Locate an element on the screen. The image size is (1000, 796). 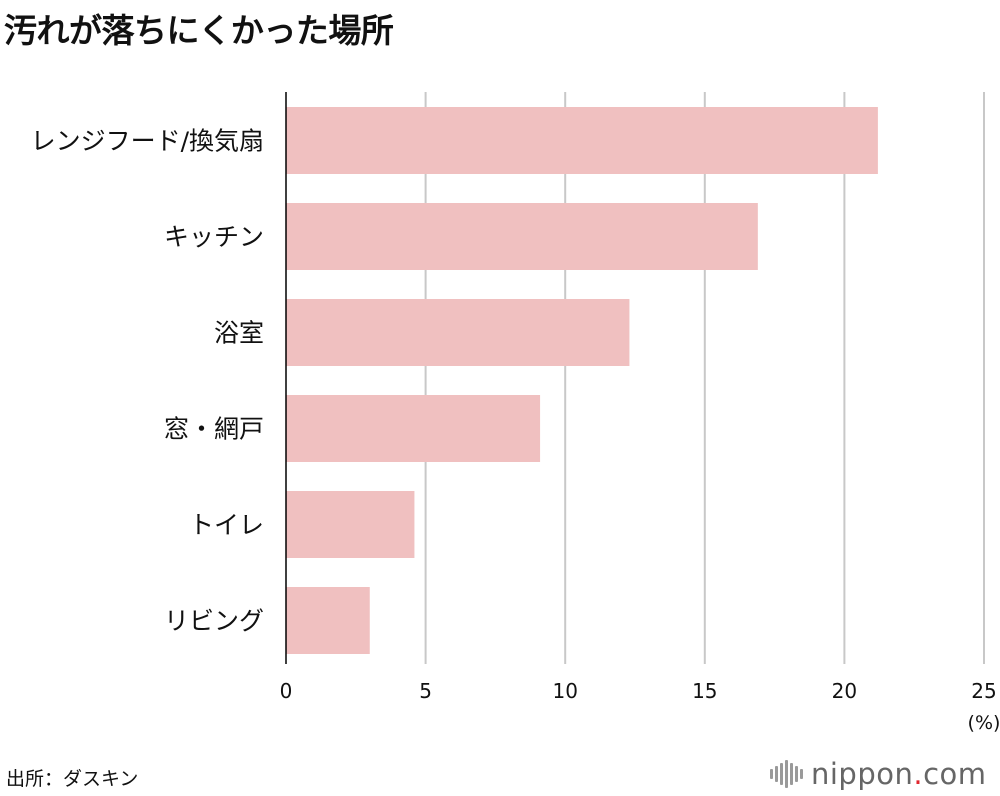
sound-wave-icon is located at coordinates (786, 774).